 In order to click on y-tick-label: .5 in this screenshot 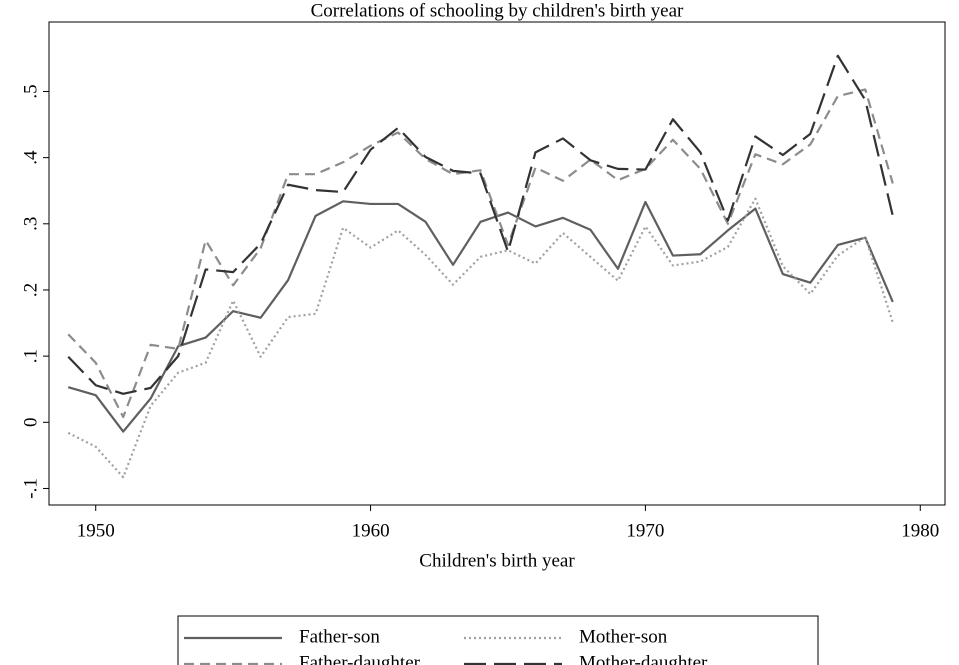, I will do `click(30, 91)`.